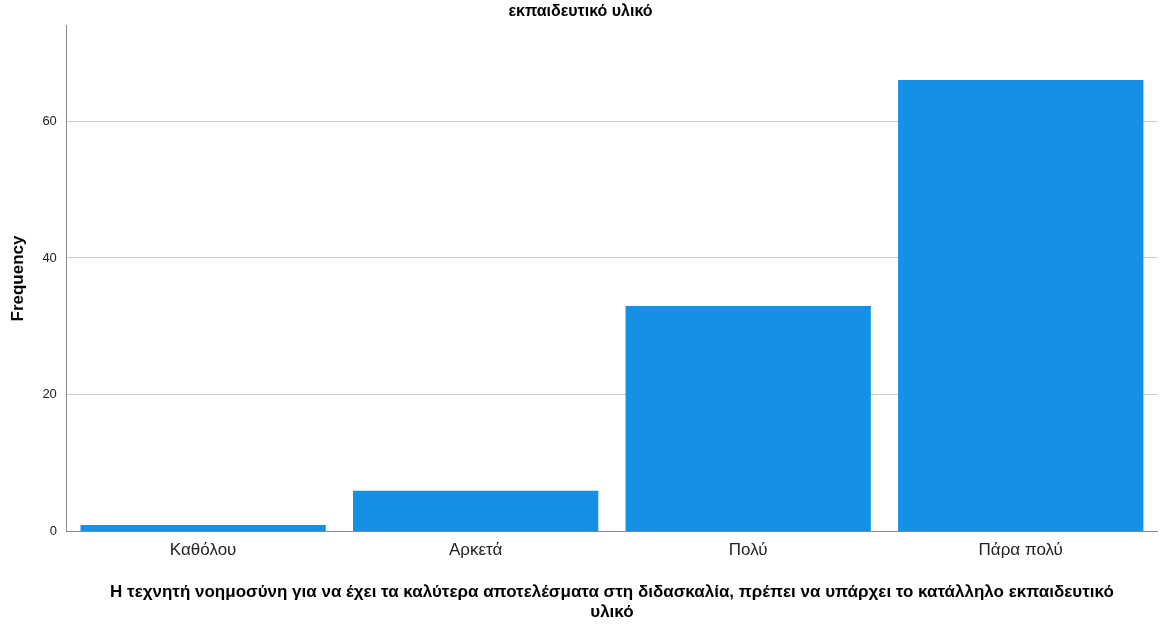 Image resolution: width=1163 pixels, height=627 pixels. What do you see at coordinates (748, 549) in the screenshot?
I see `x-tick-label: Πολύ` at bounding box center [748, 549].